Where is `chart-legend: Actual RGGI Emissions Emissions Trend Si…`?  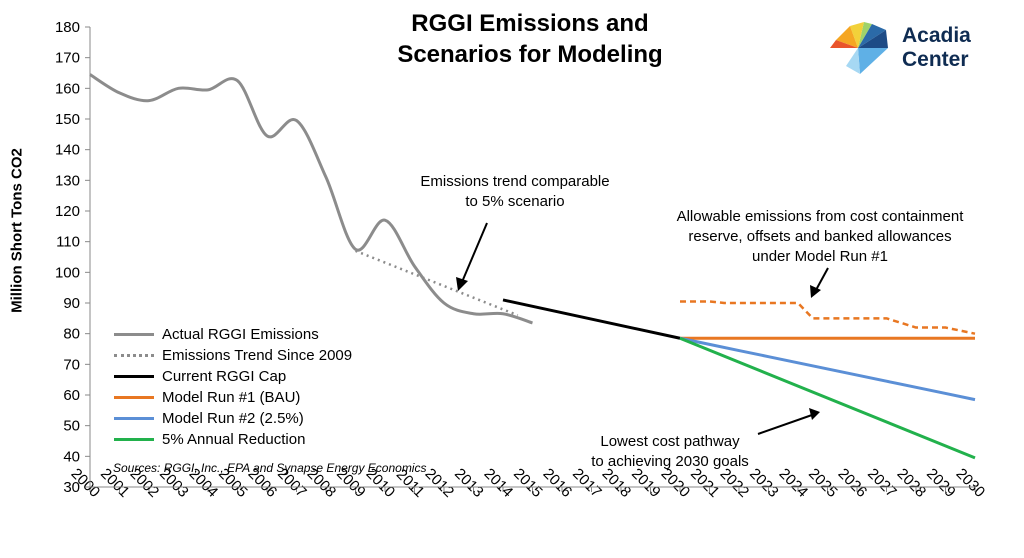
chart-legend: Actual RGGI Emissions Emissions Trend Si… is located at coordinates (233, 387).